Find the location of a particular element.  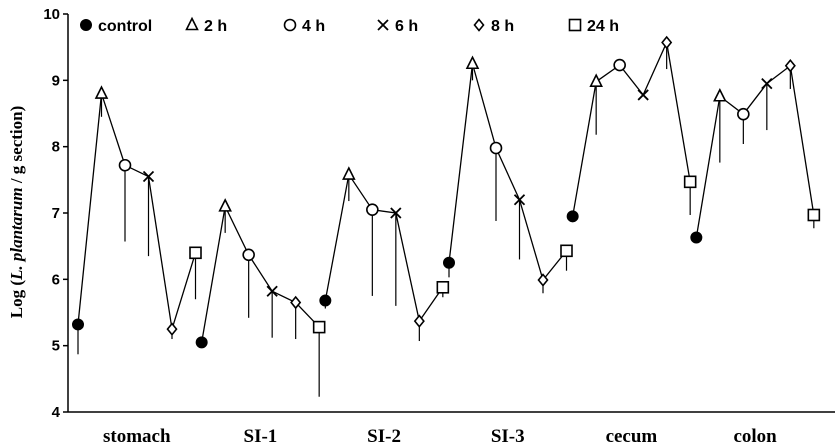

legend-marker-x is located at coordinates (383, 25).